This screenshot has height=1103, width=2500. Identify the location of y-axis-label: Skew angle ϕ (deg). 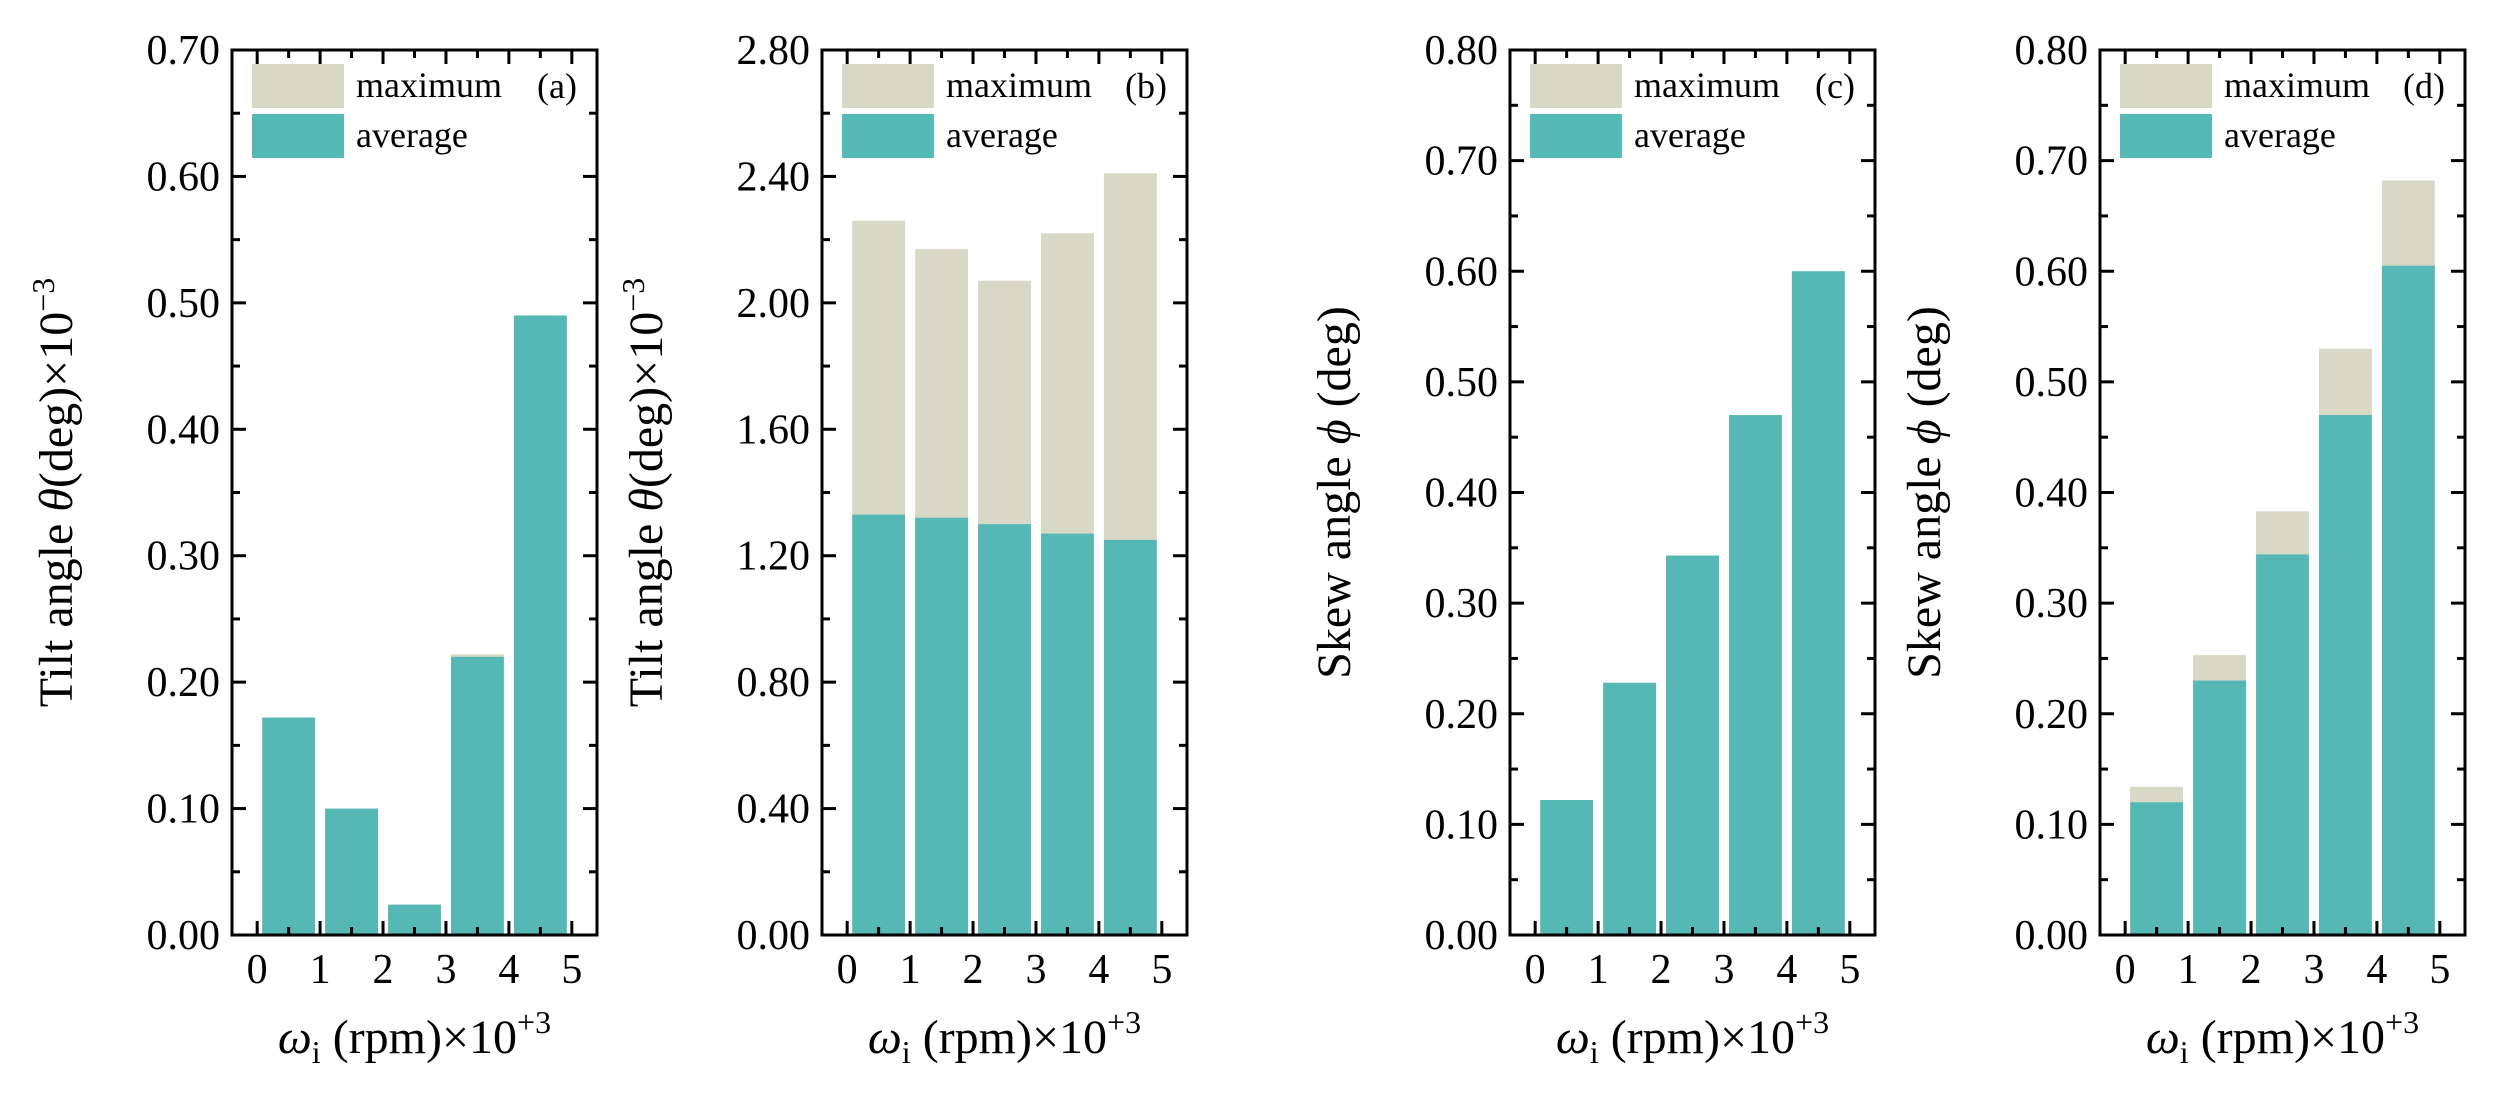
(1924, 492).